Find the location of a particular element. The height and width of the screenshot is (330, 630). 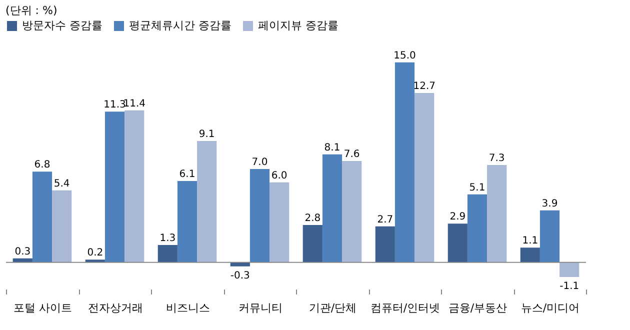

data-label: 9.1 is located at coordinates (206, 134).